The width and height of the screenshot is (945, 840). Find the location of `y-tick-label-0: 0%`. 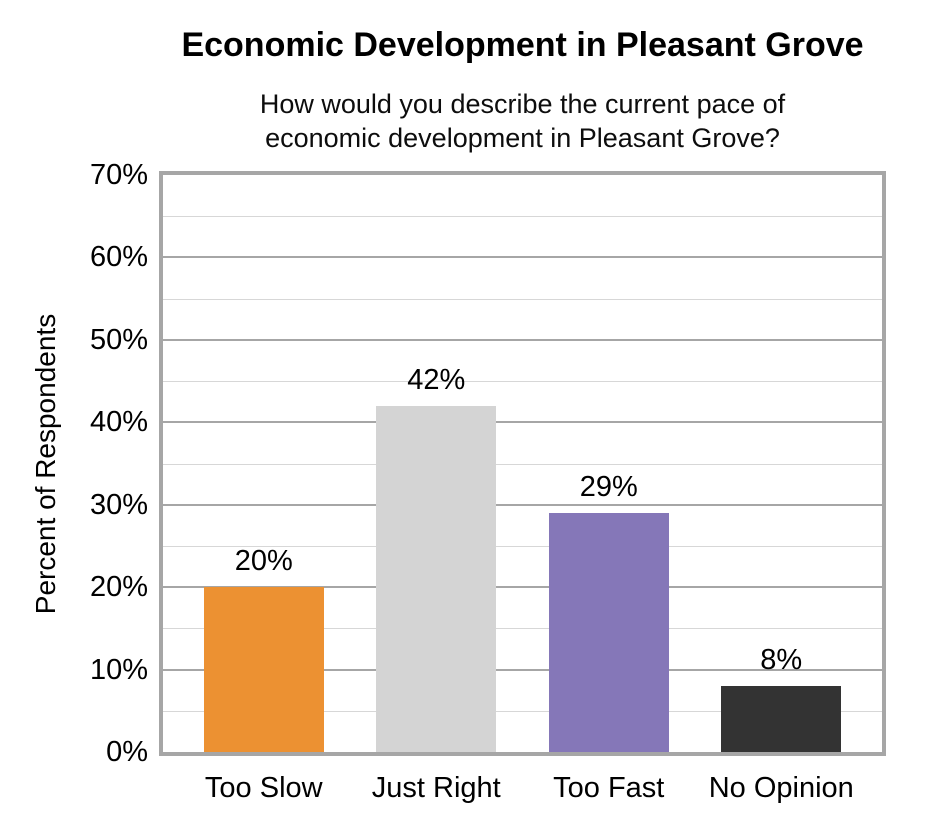

y-tick-label-0: 0% is located at coordinates (127, 752).